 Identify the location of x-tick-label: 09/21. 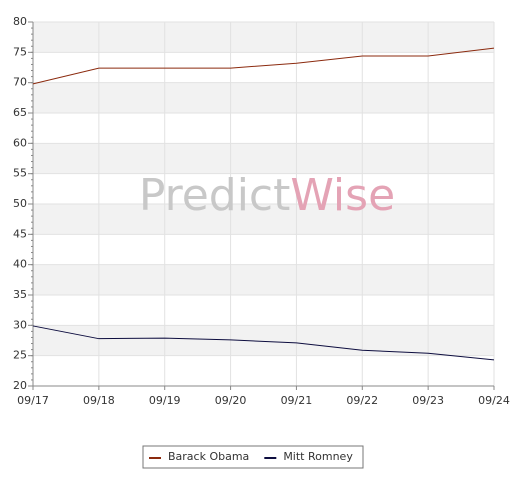
(297, 400).